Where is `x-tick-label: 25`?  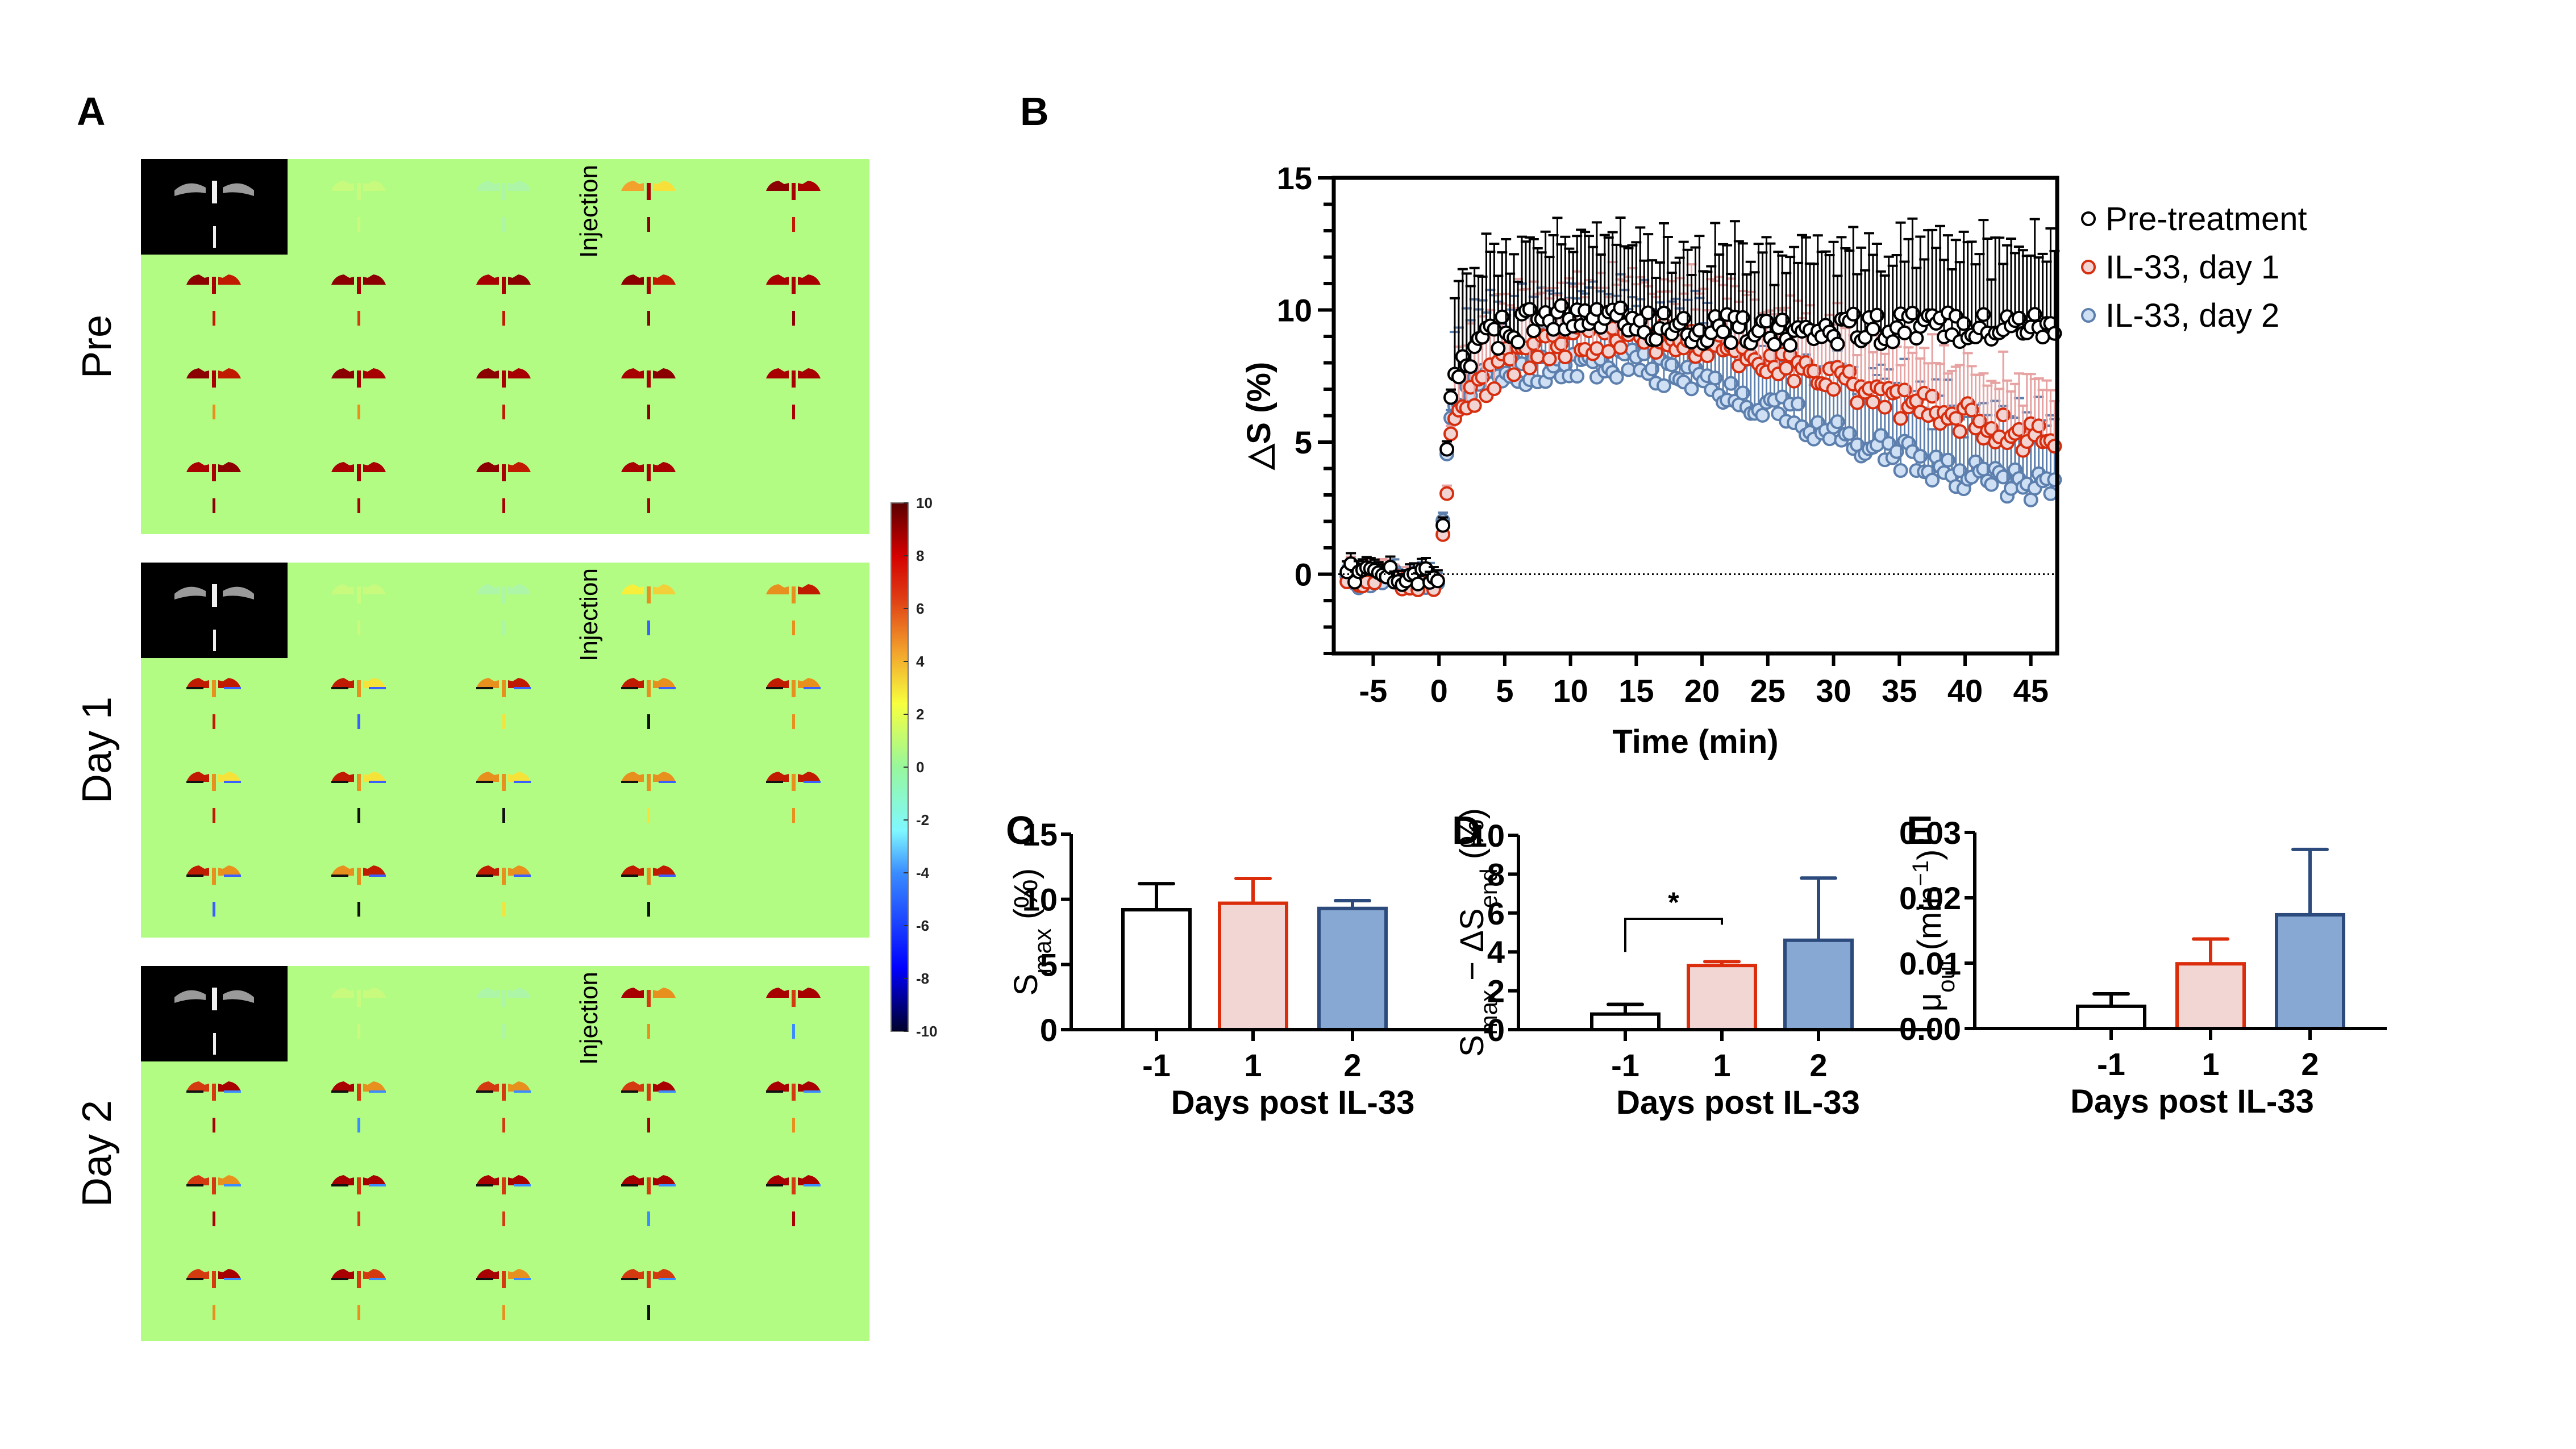 x-tick-label: 25 is located at coordinates (1768, 691).